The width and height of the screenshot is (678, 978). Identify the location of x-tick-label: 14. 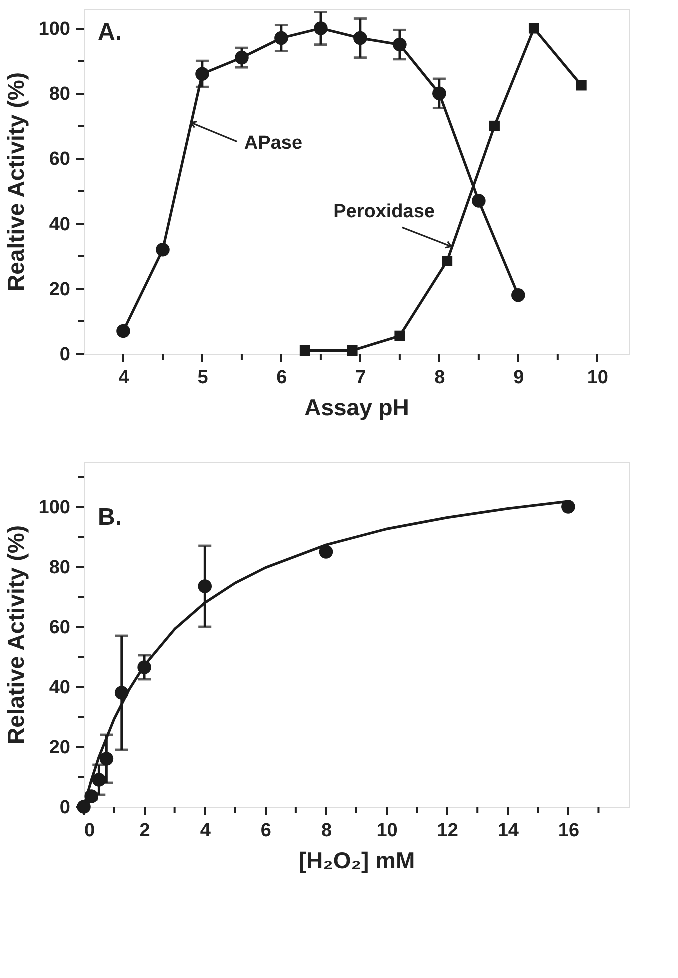
(509, 831).